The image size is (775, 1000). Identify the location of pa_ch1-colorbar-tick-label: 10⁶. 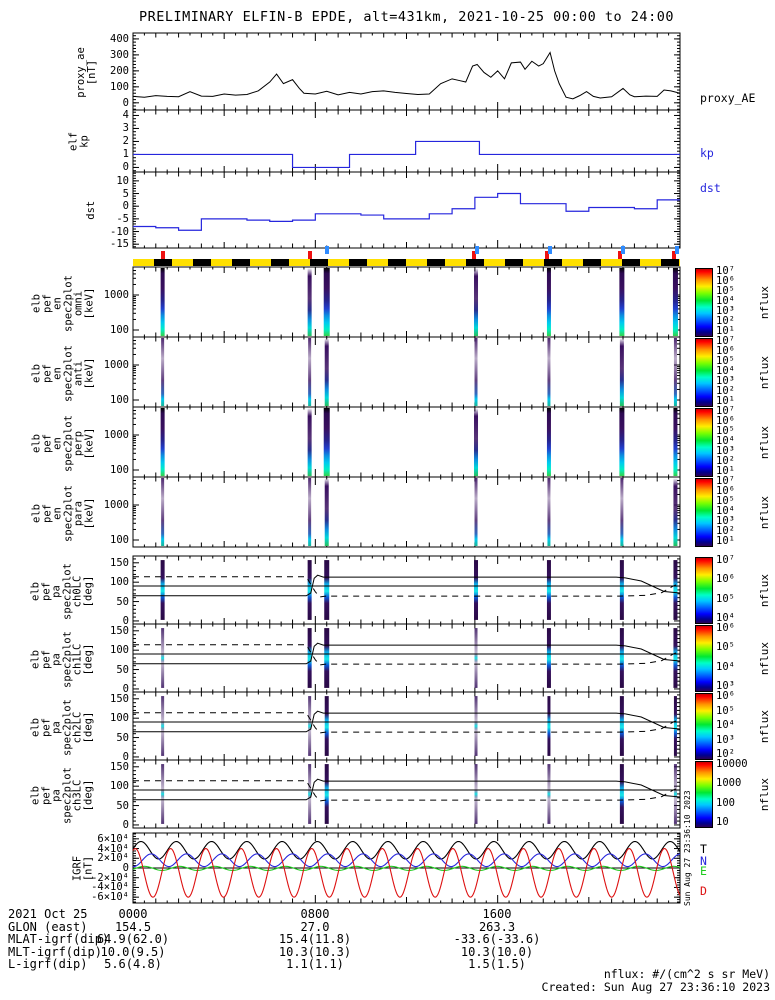
(725, 628).